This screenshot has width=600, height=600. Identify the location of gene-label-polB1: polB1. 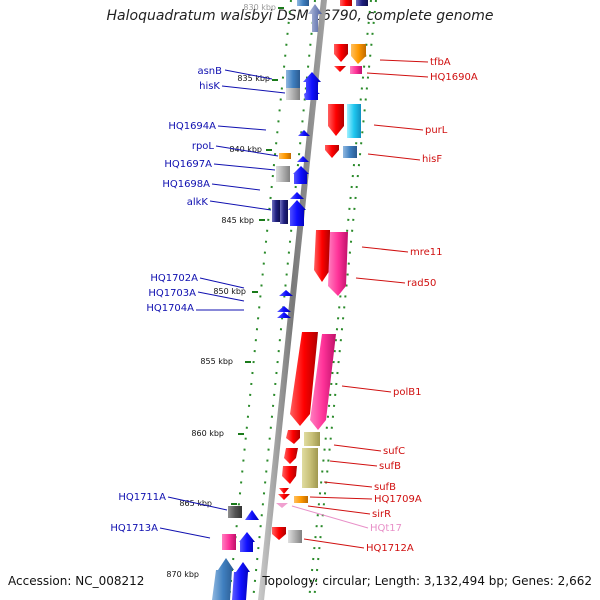
(407, 392).